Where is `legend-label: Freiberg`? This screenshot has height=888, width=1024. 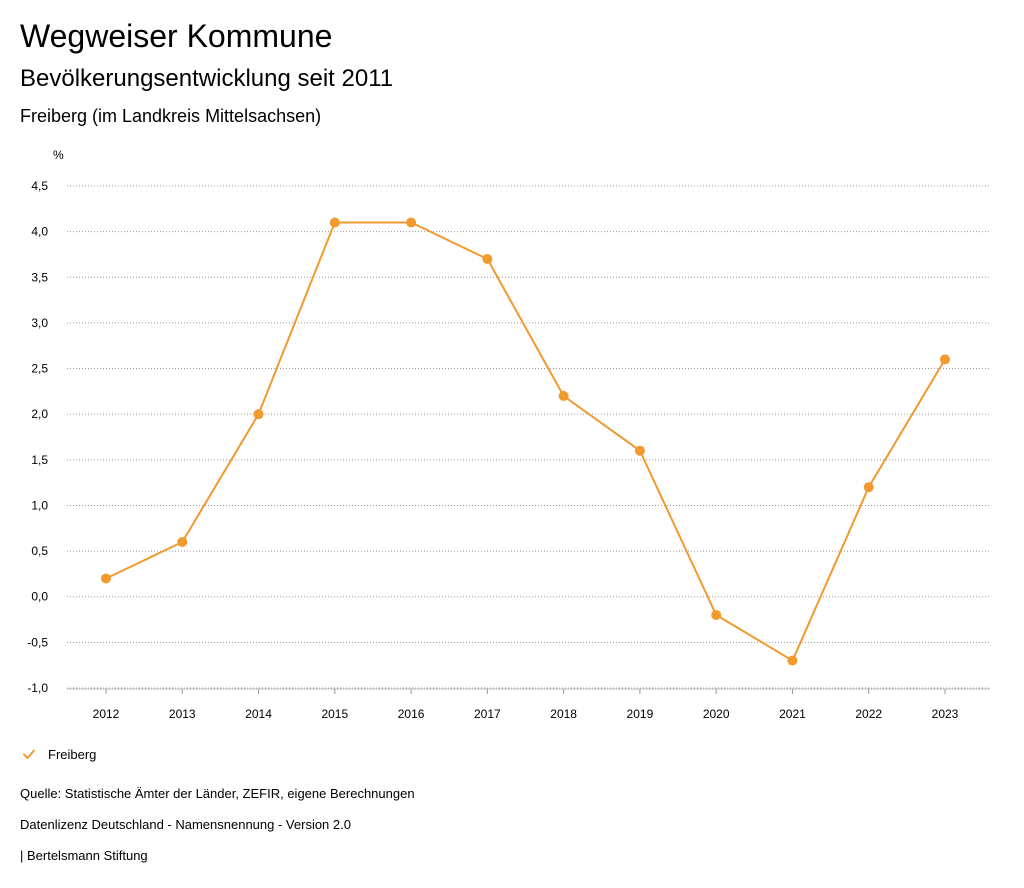
legend-label: Freiberg is located at coordinates (72, 754).